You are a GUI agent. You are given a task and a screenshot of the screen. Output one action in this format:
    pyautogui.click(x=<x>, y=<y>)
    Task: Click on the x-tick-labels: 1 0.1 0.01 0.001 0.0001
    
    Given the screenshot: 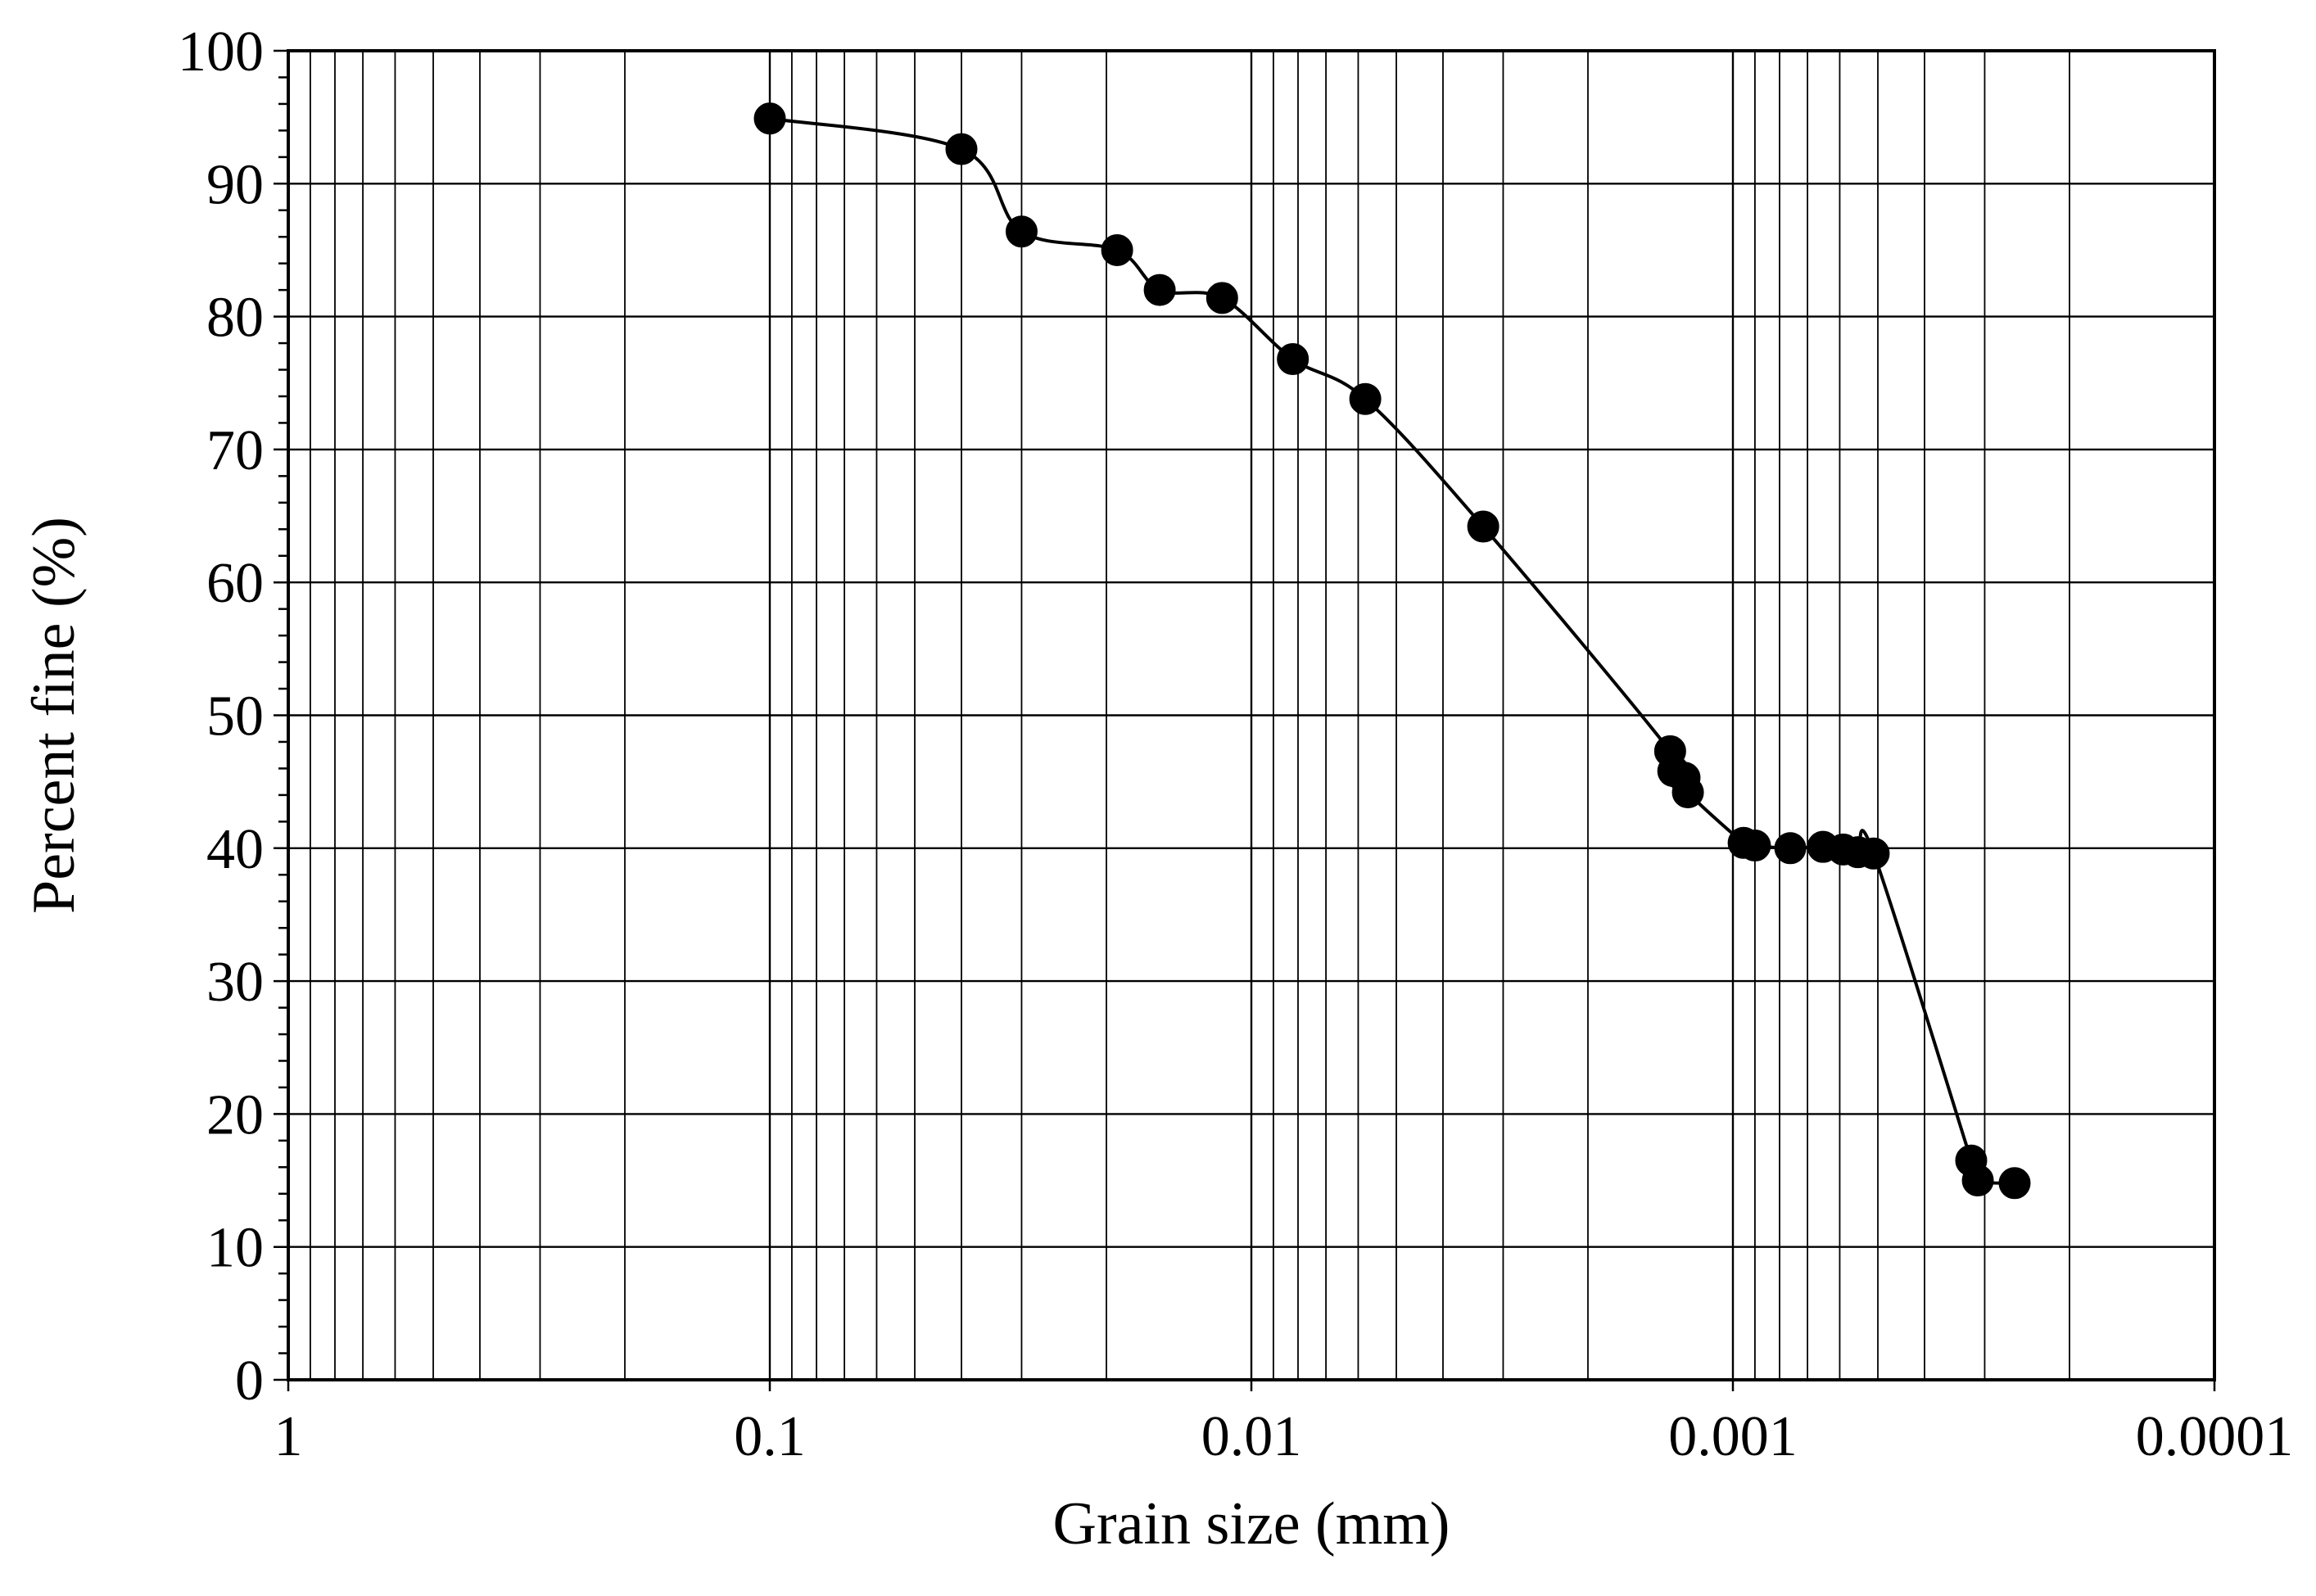 What is the action you would take?
    pyautogui.click(x=1284, y=1436)
    